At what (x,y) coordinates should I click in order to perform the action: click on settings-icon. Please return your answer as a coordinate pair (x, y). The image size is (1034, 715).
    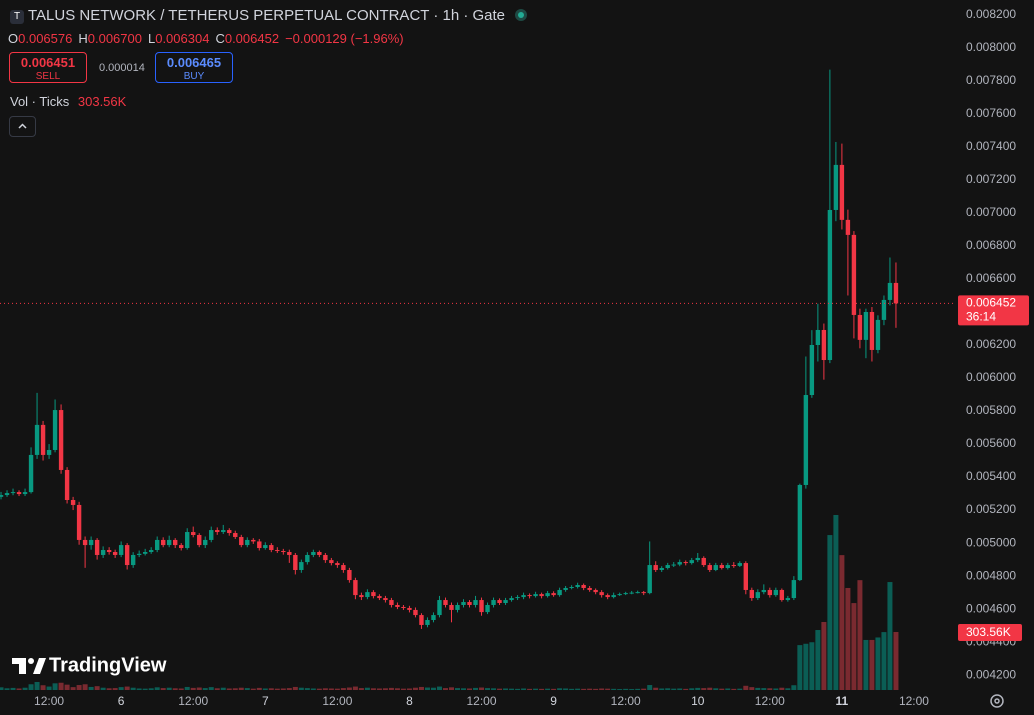
    Looking at the image, I should click on (997, 701).